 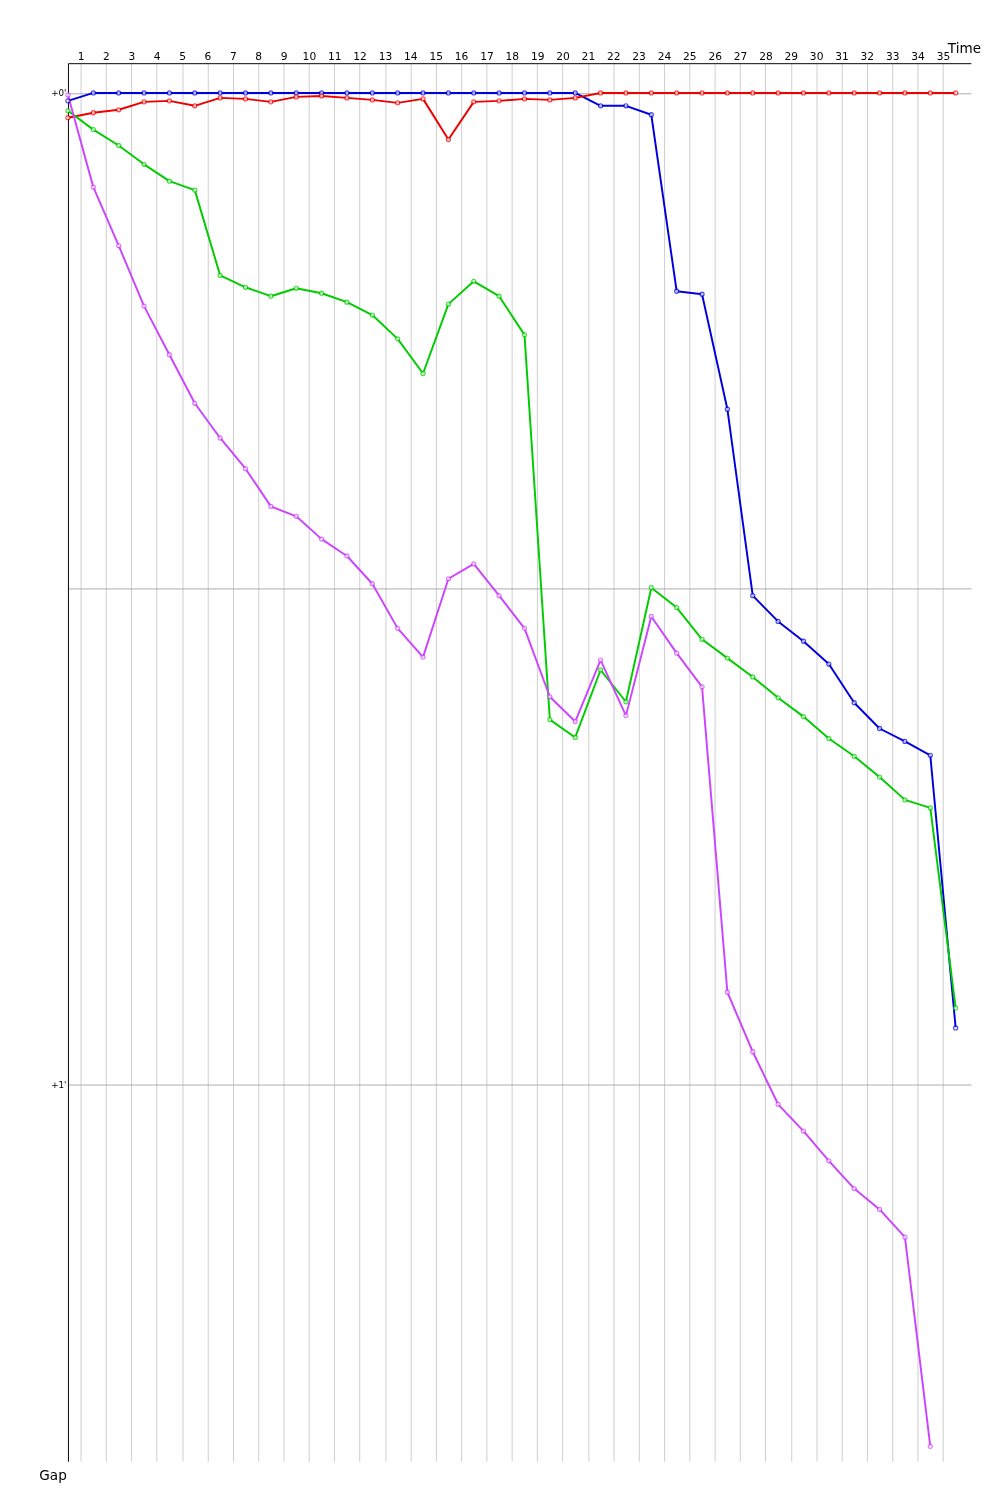 What do you see at coordinates (537, 56) in the screenshot?
I see `x-tick-label: 19` at bounding box center [537, 56].